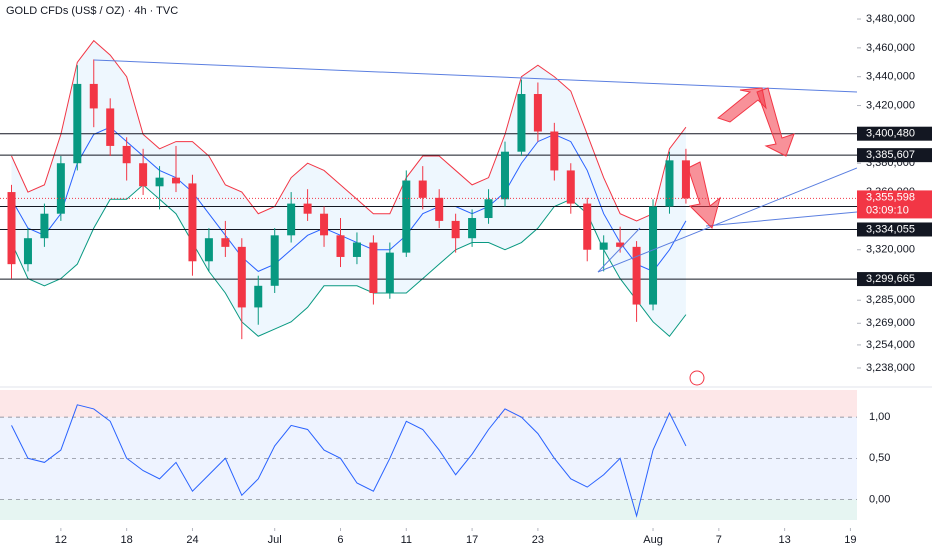 The height and width of the screenshot is (550, 932). Describe the element at coordinates (850, 540) in the screenshot. I see `x-tick-label: 19` at that location.